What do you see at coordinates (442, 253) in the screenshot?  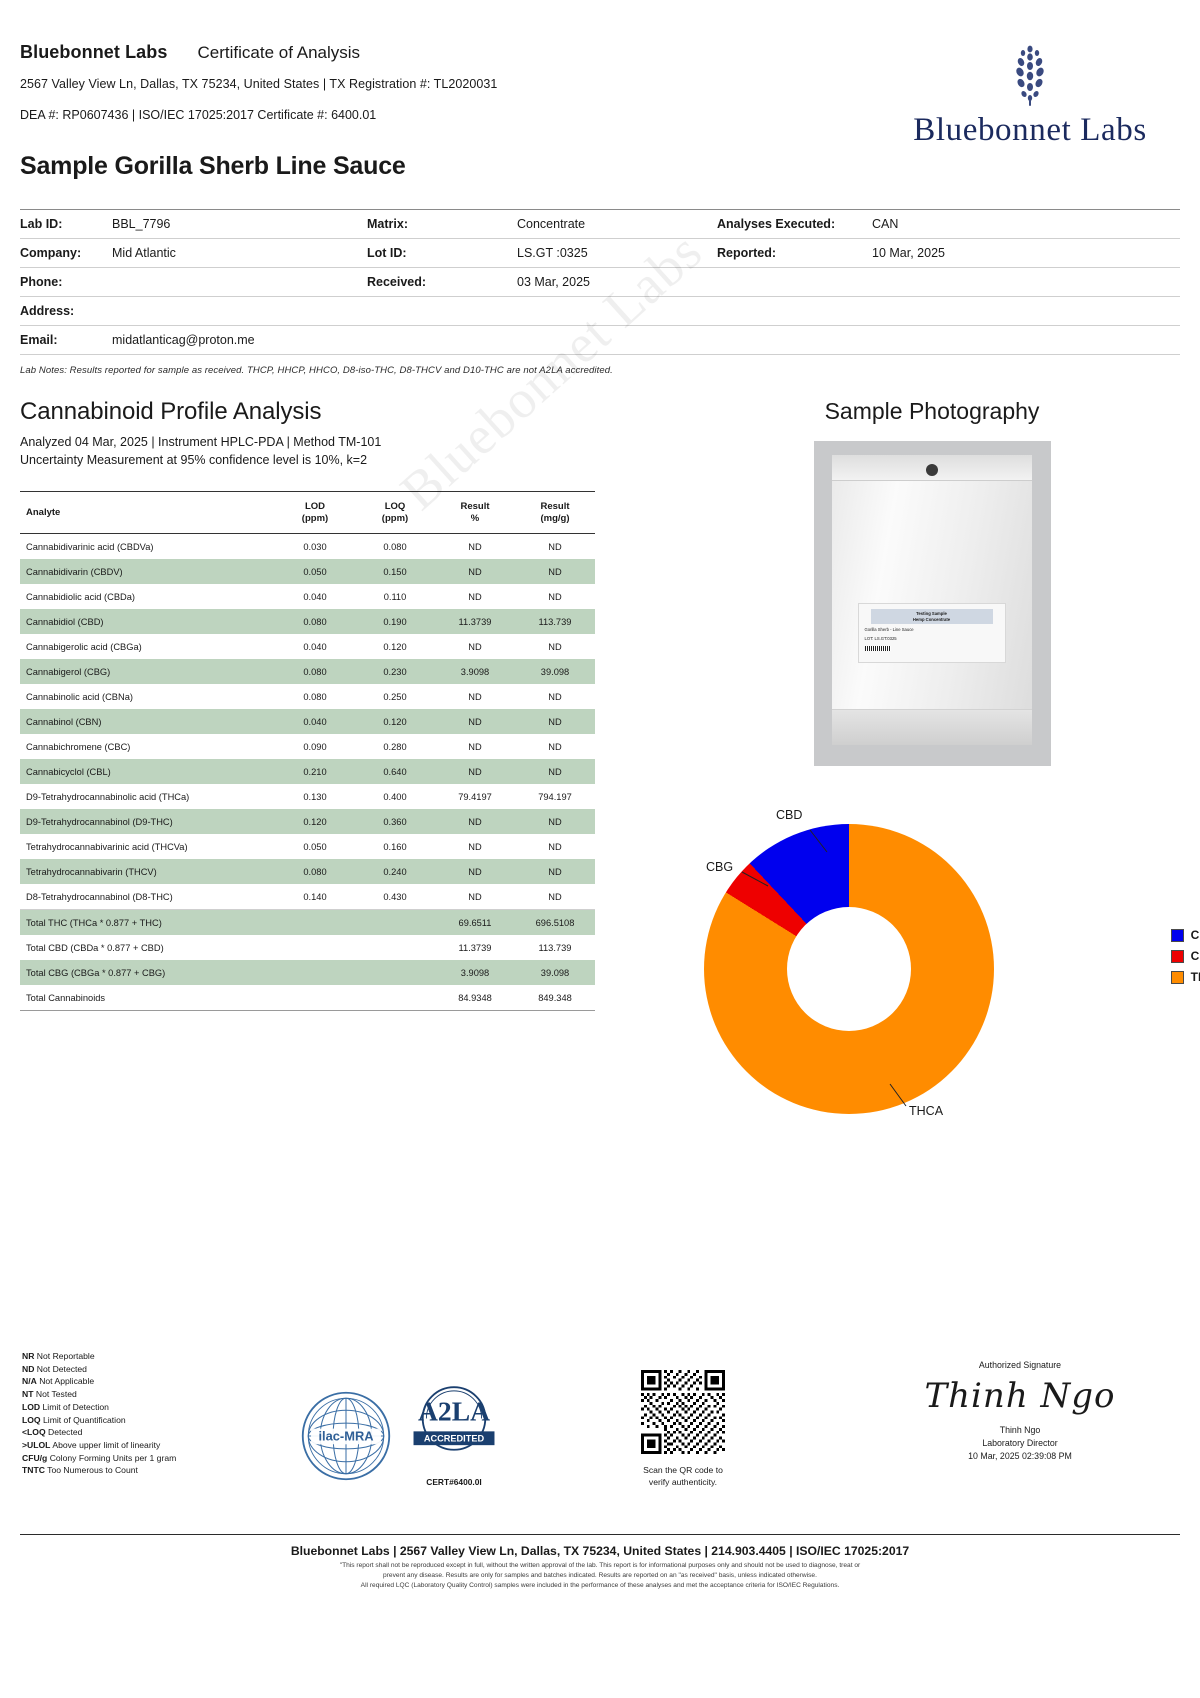 I see `info-label: Lot ID:` at bounding box center [442, 253].